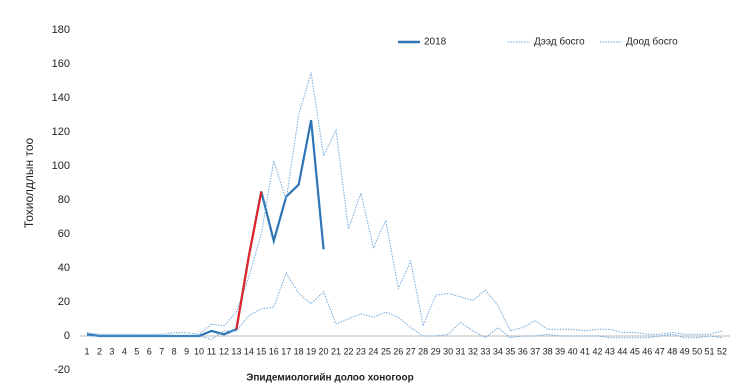 This screenshot has height=383, width=744. I want to click on y-tick-label: 20, so click(64, 302).